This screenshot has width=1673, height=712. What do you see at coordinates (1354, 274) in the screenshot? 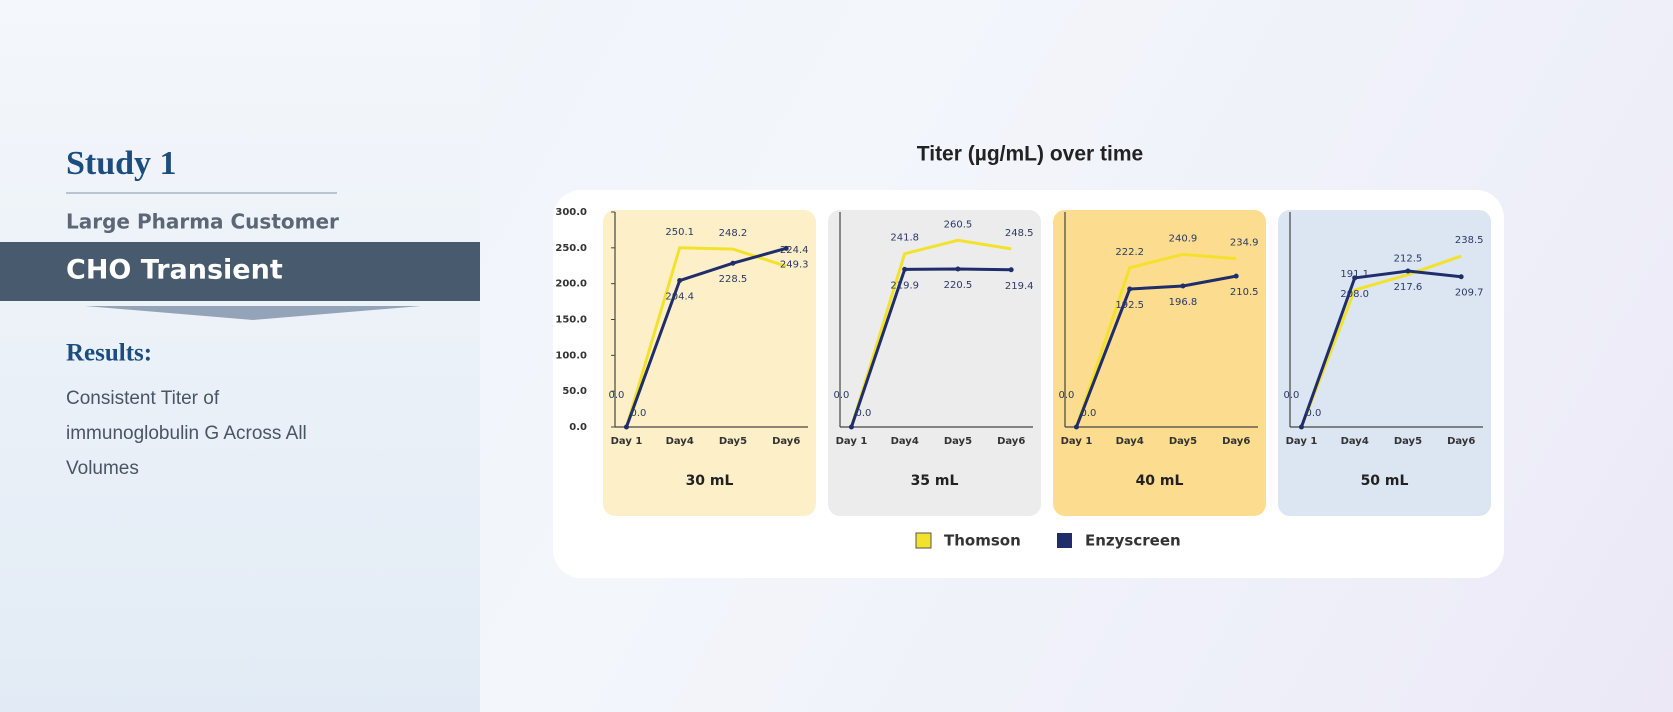
I see `data-label: 191.1` at bounding box center [1354, 274].